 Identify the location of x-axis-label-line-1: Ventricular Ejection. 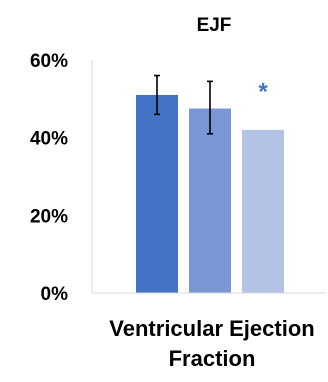
(211, 328).